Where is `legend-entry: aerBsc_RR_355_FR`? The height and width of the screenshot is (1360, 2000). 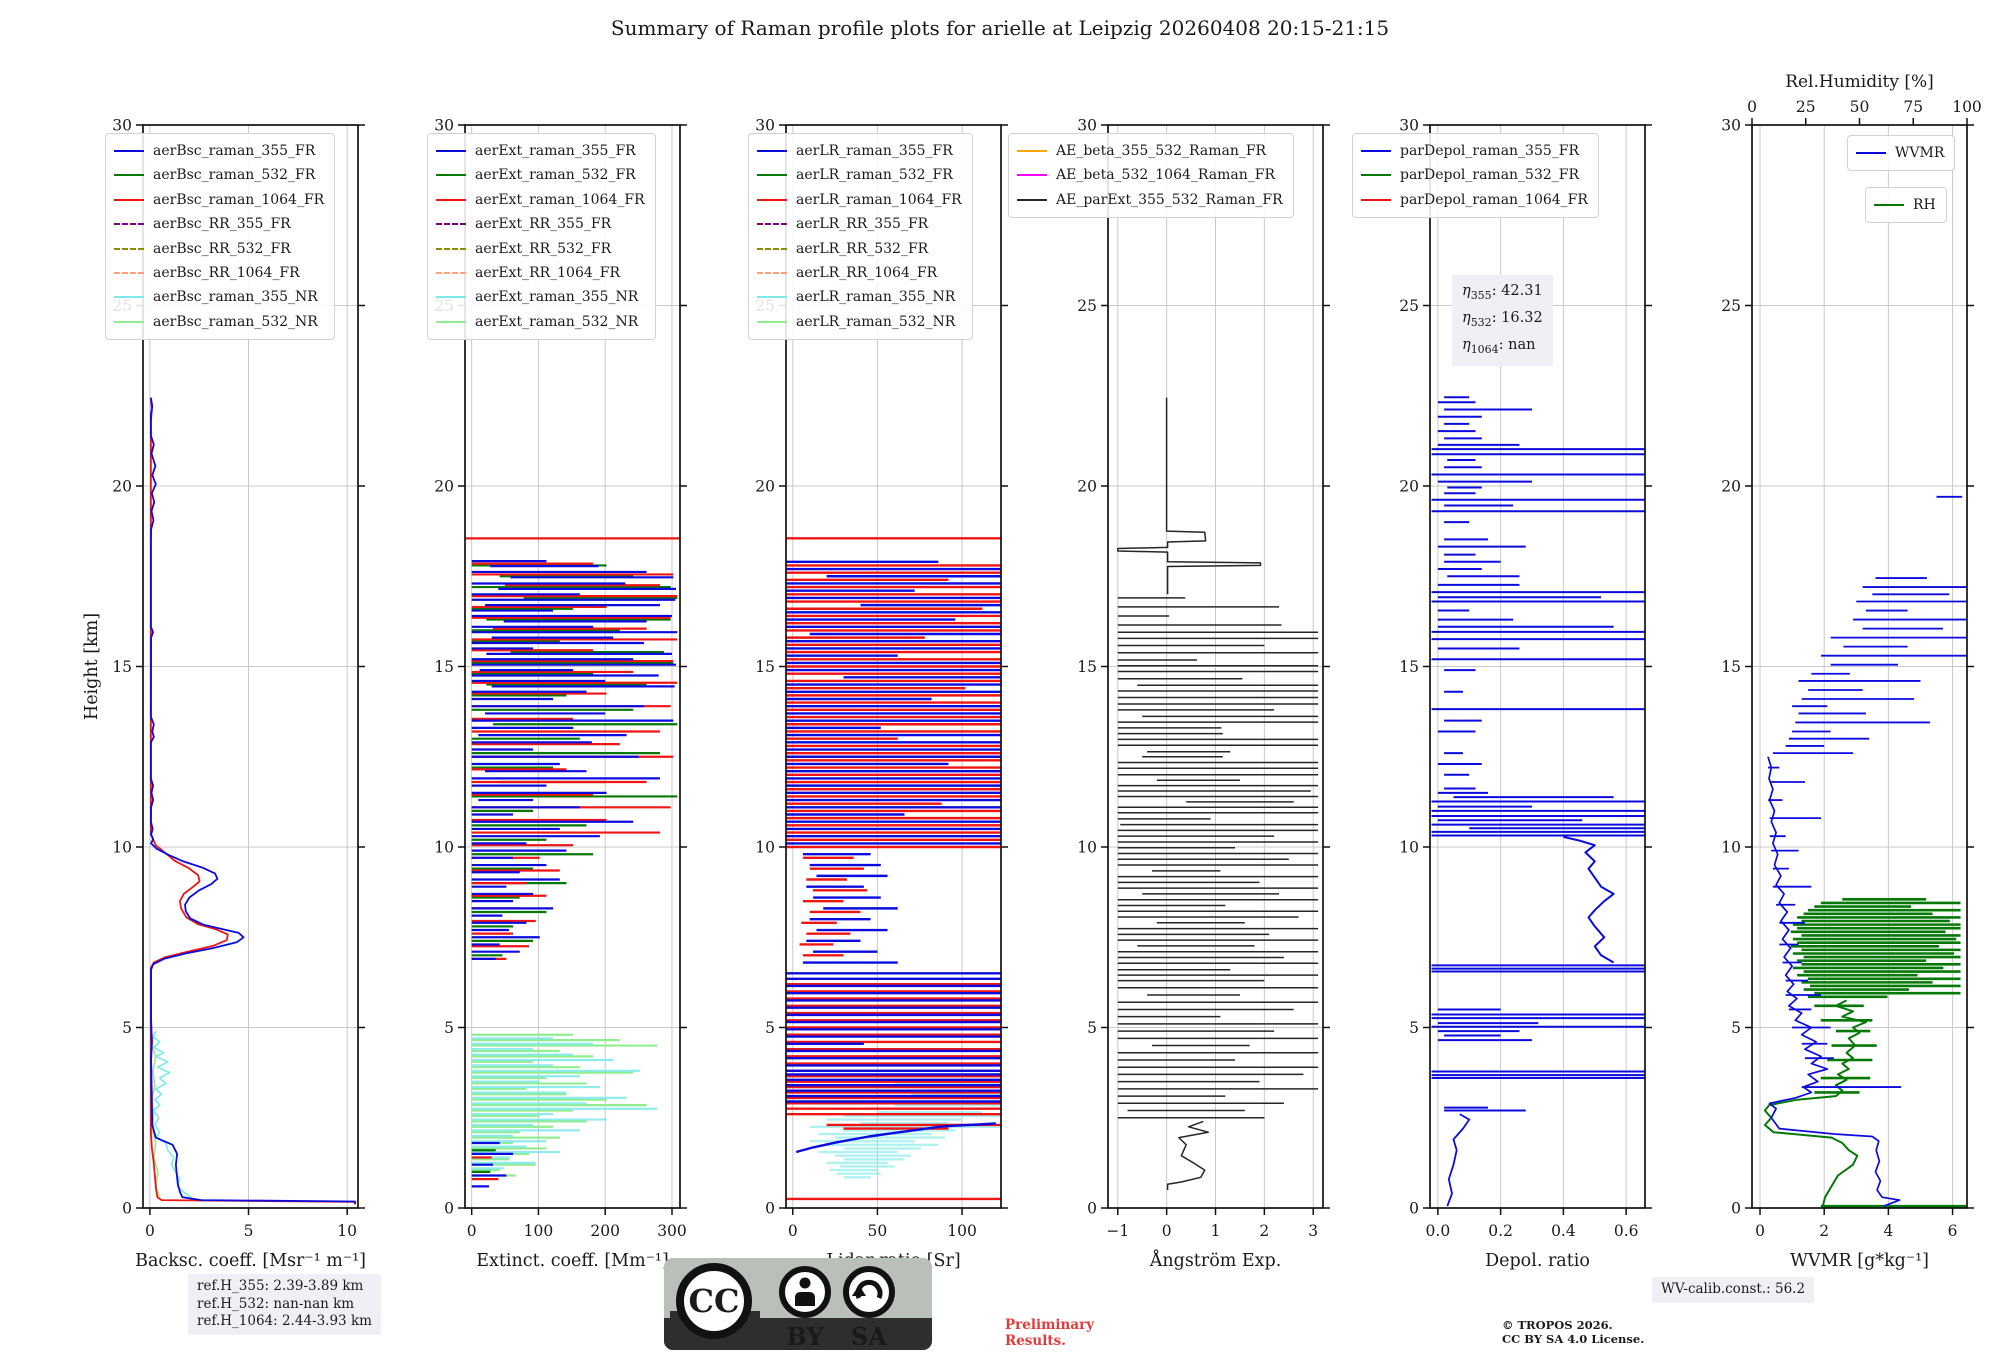 legend-entry: aerBsc_RR_355_FR is located at coordinates (219, 224).